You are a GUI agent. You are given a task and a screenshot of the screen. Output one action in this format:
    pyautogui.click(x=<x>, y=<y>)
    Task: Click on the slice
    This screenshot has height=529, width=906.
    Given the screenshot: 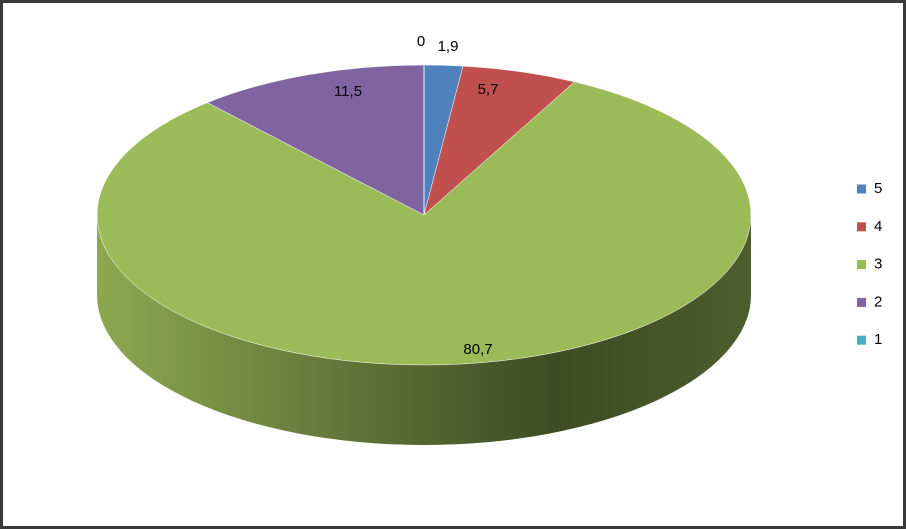 What is the action you would take?
    pyautogui.click(x=315, y=140)
    